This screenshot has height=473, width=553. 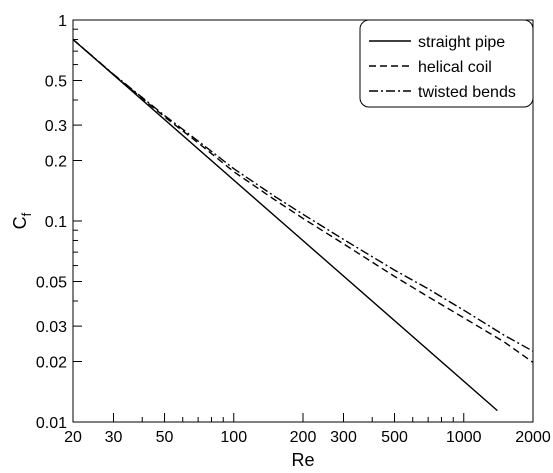 I want to click on y-tick-label: 0.05, so click(x=51, y=283).